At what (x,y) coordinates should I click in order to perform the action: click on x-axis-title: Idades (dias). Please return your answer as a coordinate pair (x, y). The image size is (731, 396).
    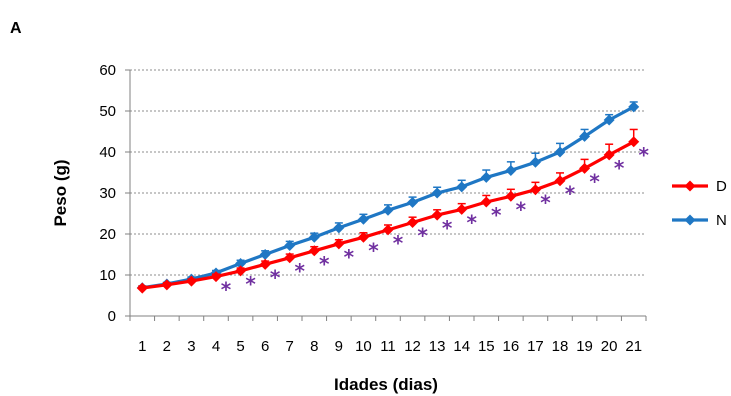
    Looking at the image, I should click on (386, 384).